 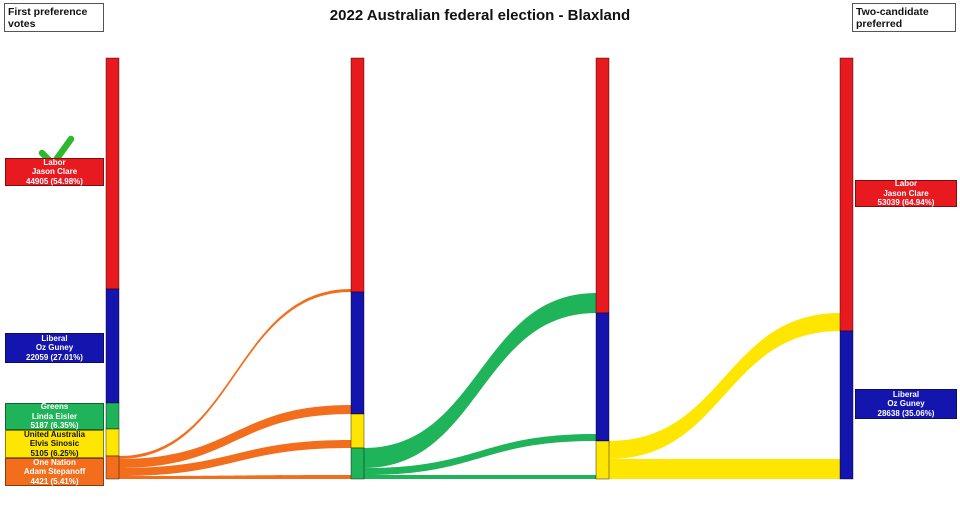 I want to click on label-first-pref-greens: Greens Linda Eisler 5187 (6.35%), so click(x=54, y=416).